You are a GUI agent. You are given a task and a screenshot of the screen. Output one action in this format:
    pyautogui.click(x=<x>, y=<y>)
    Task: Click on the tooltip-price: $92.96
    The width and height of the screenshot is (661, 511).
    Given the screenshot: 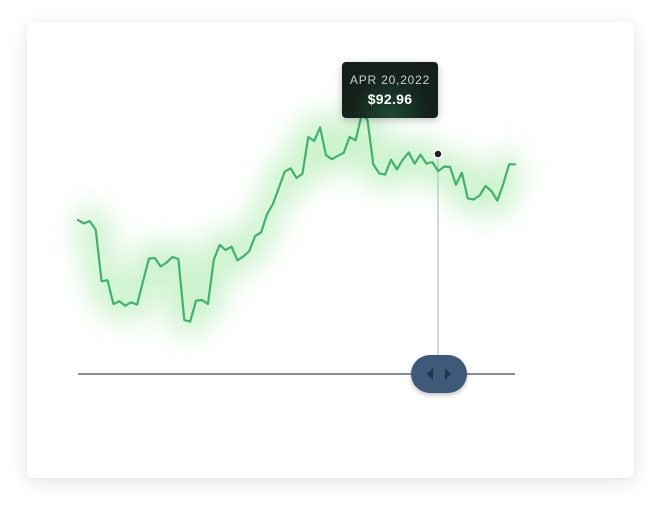 What is the action you would take?
    pyautogui.click(x=390, y=99)
    